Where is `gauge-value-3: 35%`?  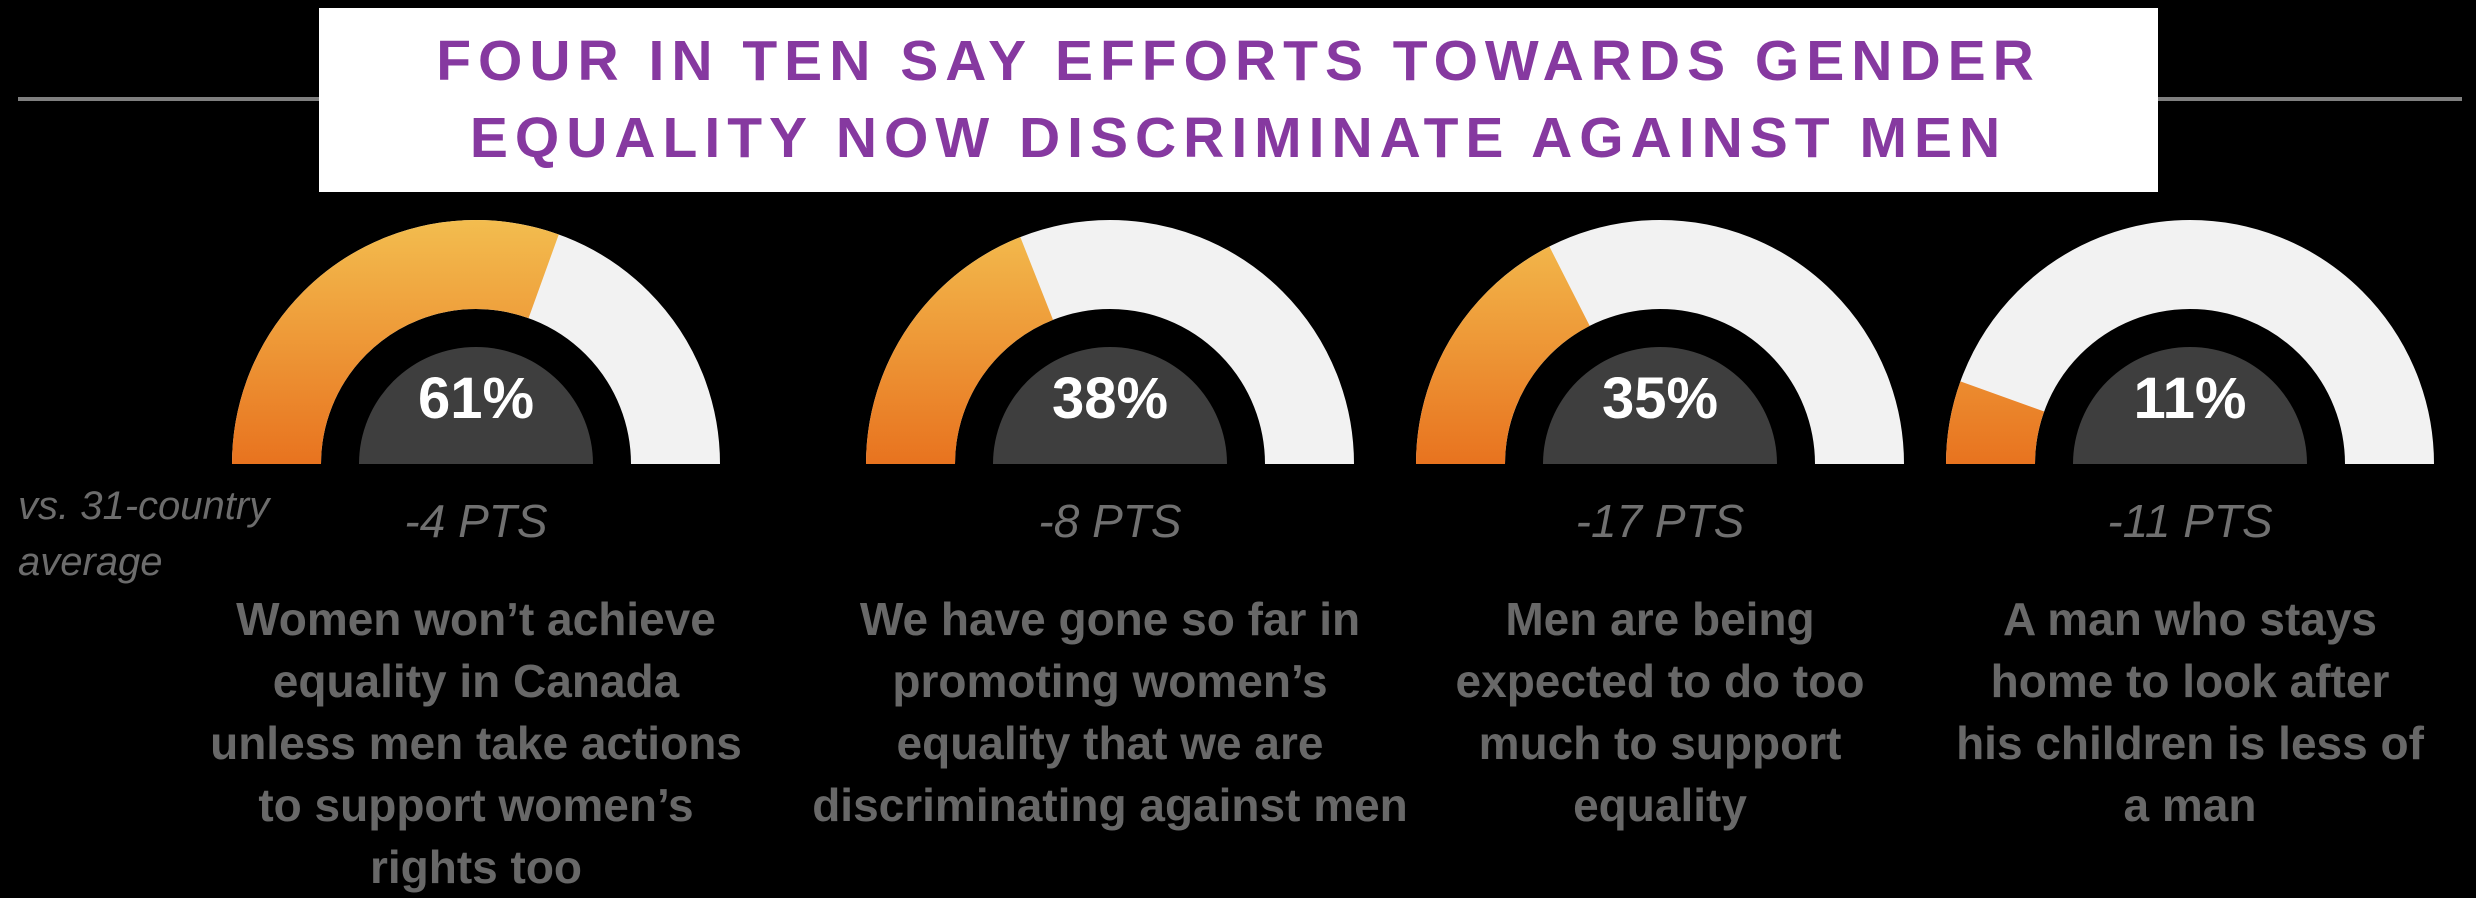 gauge-value-3: 35% is located at coordinates (1660, 398).